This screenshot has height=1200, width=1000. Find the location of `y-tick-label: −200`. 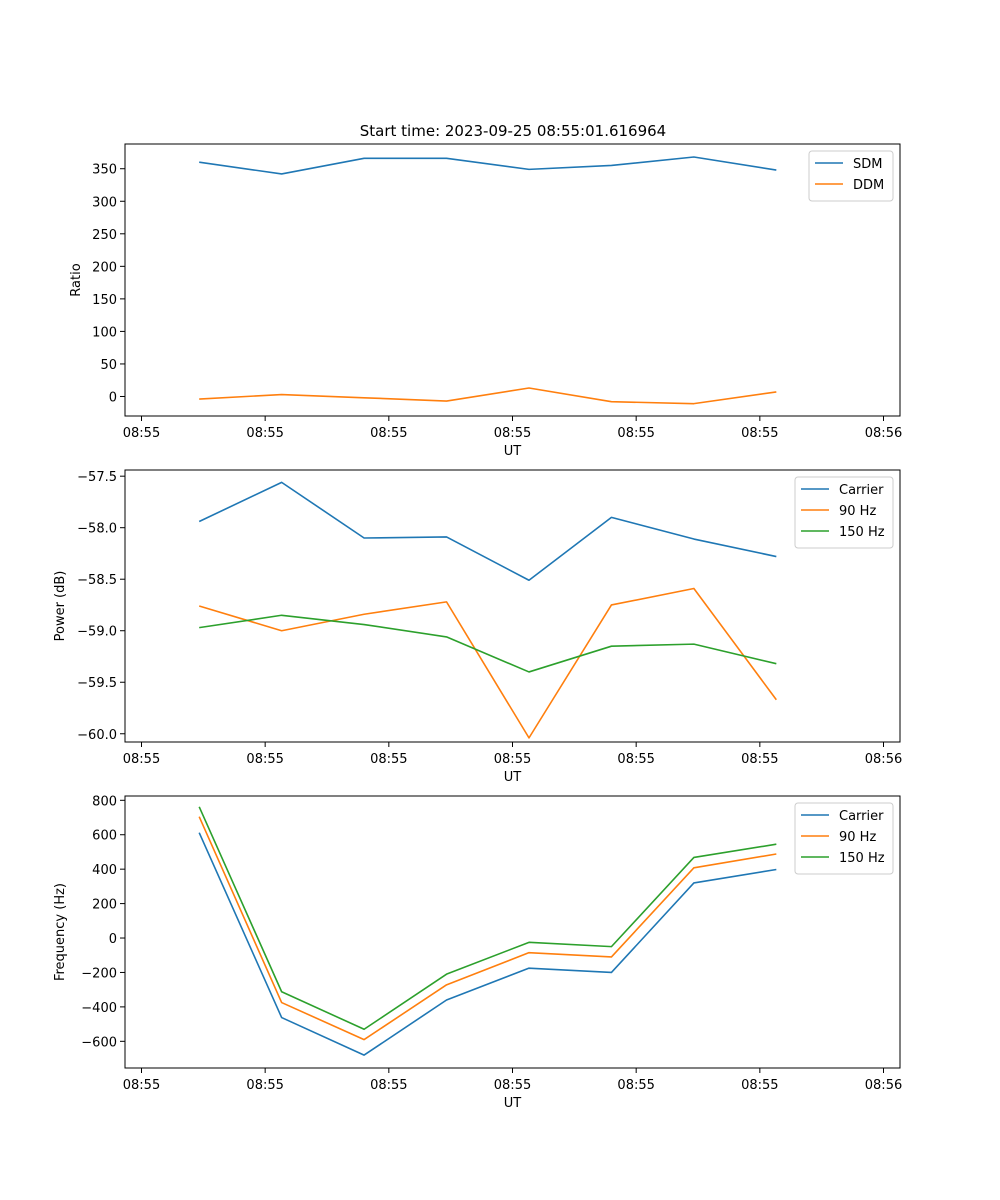

y-tick-label: −200 is located at coordinates (99, 973).